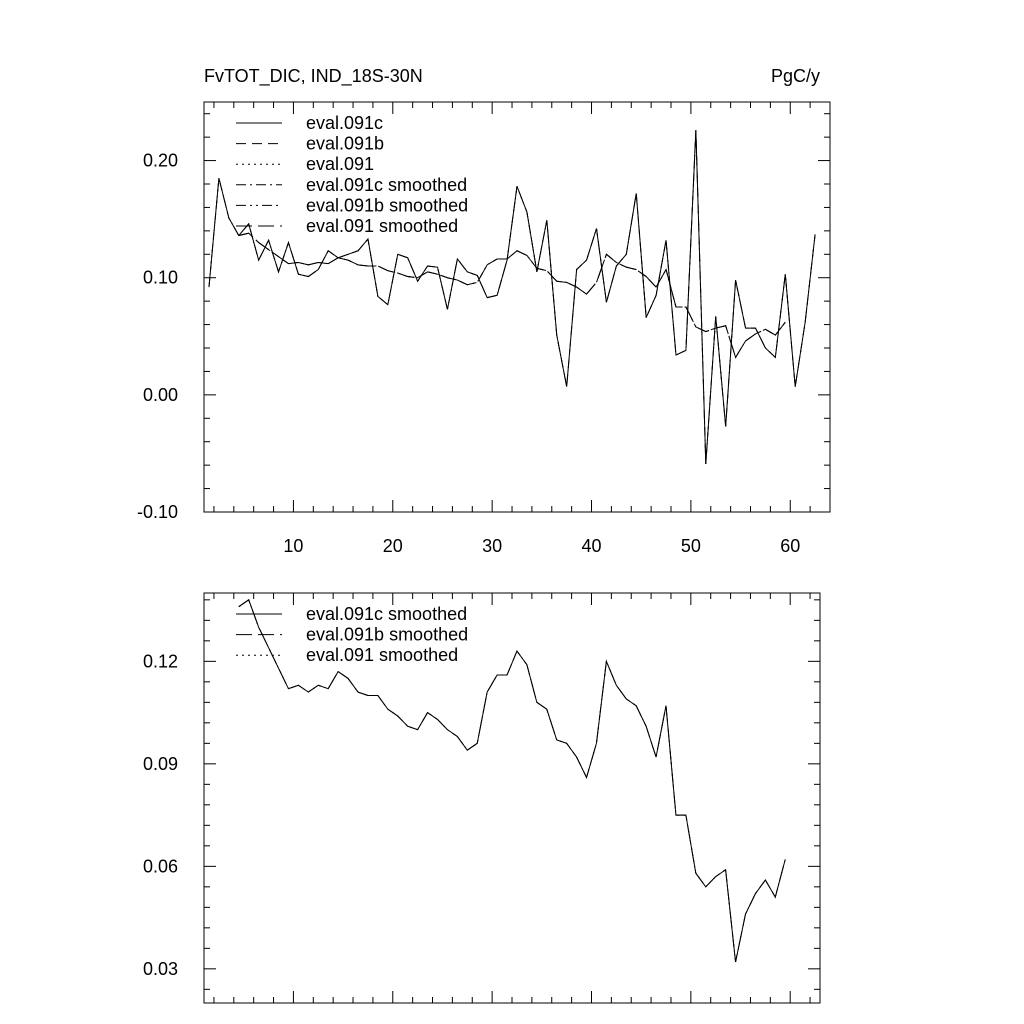  I want to click on y-tick-label: -0.10, so click(157, 512).